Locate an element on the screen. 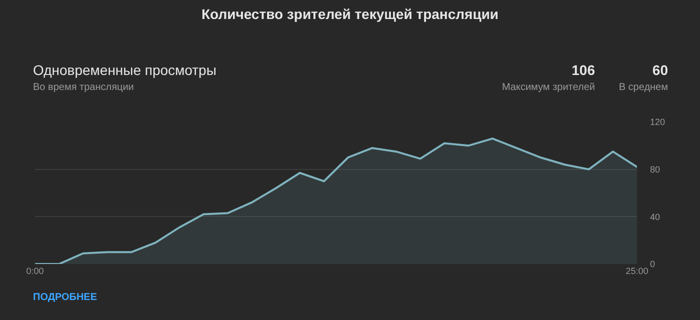 This screenshot has width=700, height=320. chart-title: Количество зрителей текущей трансляции is located at coordinates (350, 14).